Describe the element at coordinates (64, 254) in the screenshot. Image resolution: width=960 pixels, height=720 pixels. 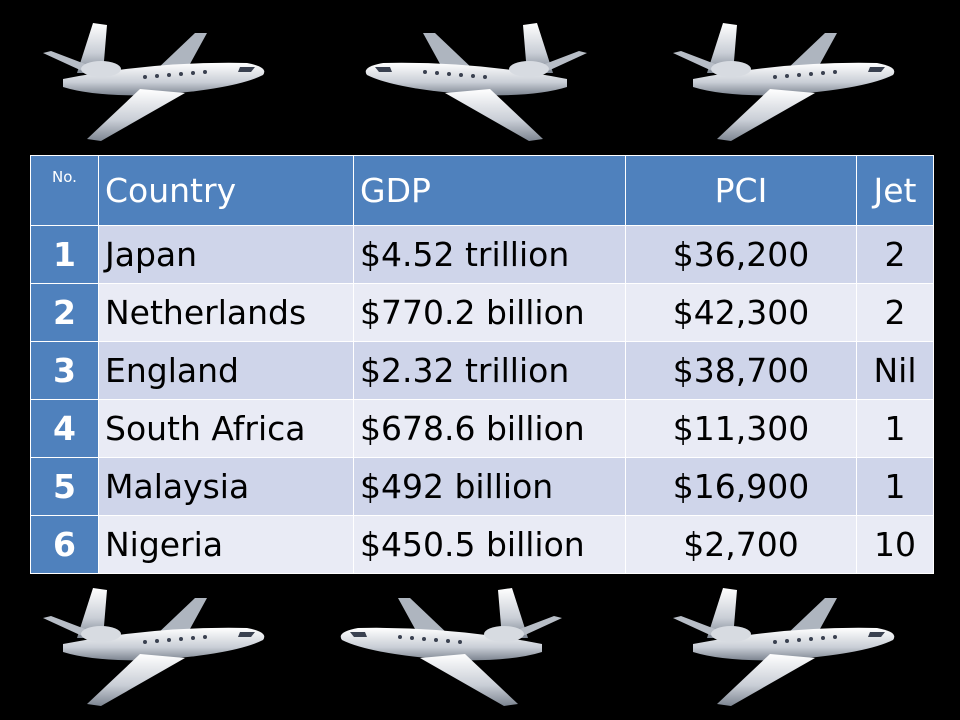
I see `row-number: 1` at that location.